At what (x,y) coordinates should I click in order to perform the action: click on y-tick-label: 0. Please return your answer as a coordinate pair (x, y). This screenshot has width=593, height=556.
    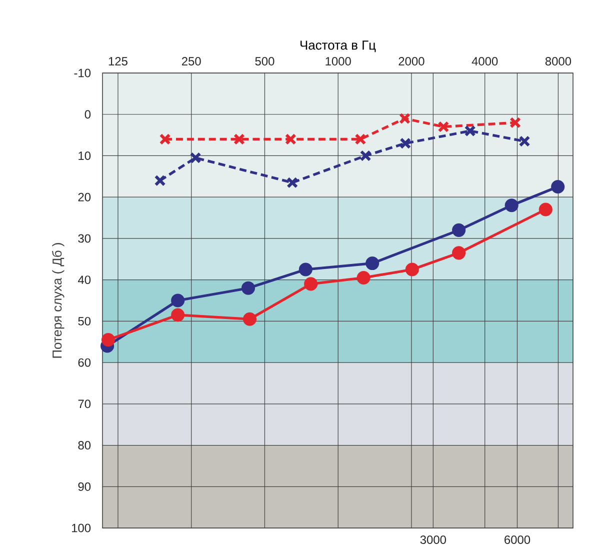
    Looking at the image, I should click on (87, 114).